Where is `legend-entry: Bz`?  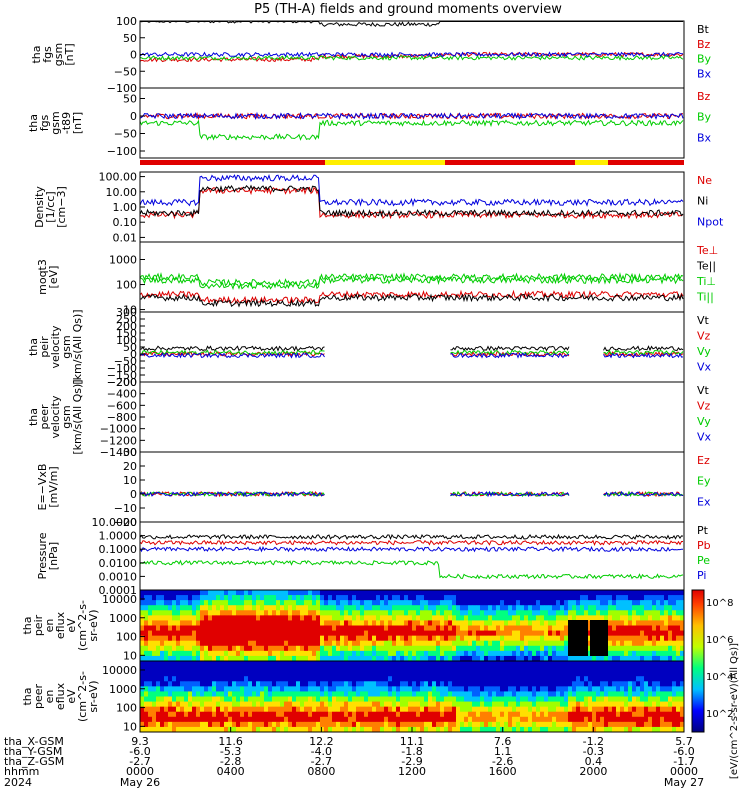
legend-entry: Bz is located at coordinates (704, 44).